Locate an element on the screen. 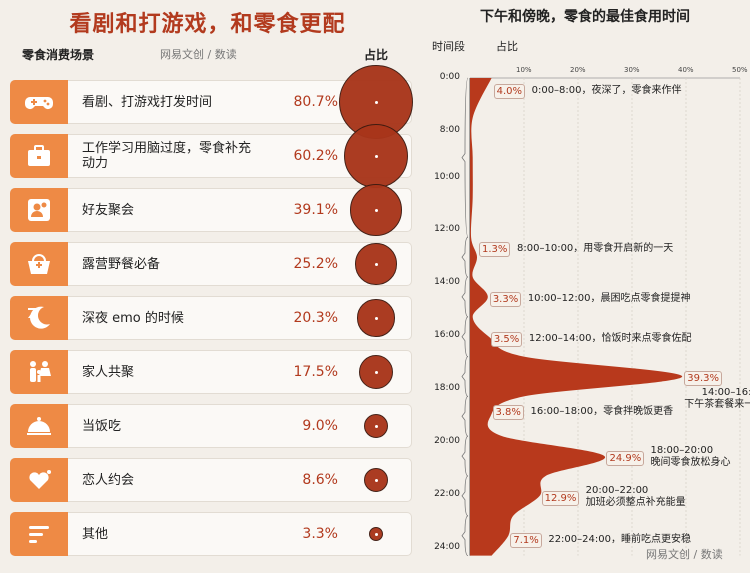 This screenshot has width=750, height=573. y-tick-label: 20:00 is located at coordinates (447, 441).